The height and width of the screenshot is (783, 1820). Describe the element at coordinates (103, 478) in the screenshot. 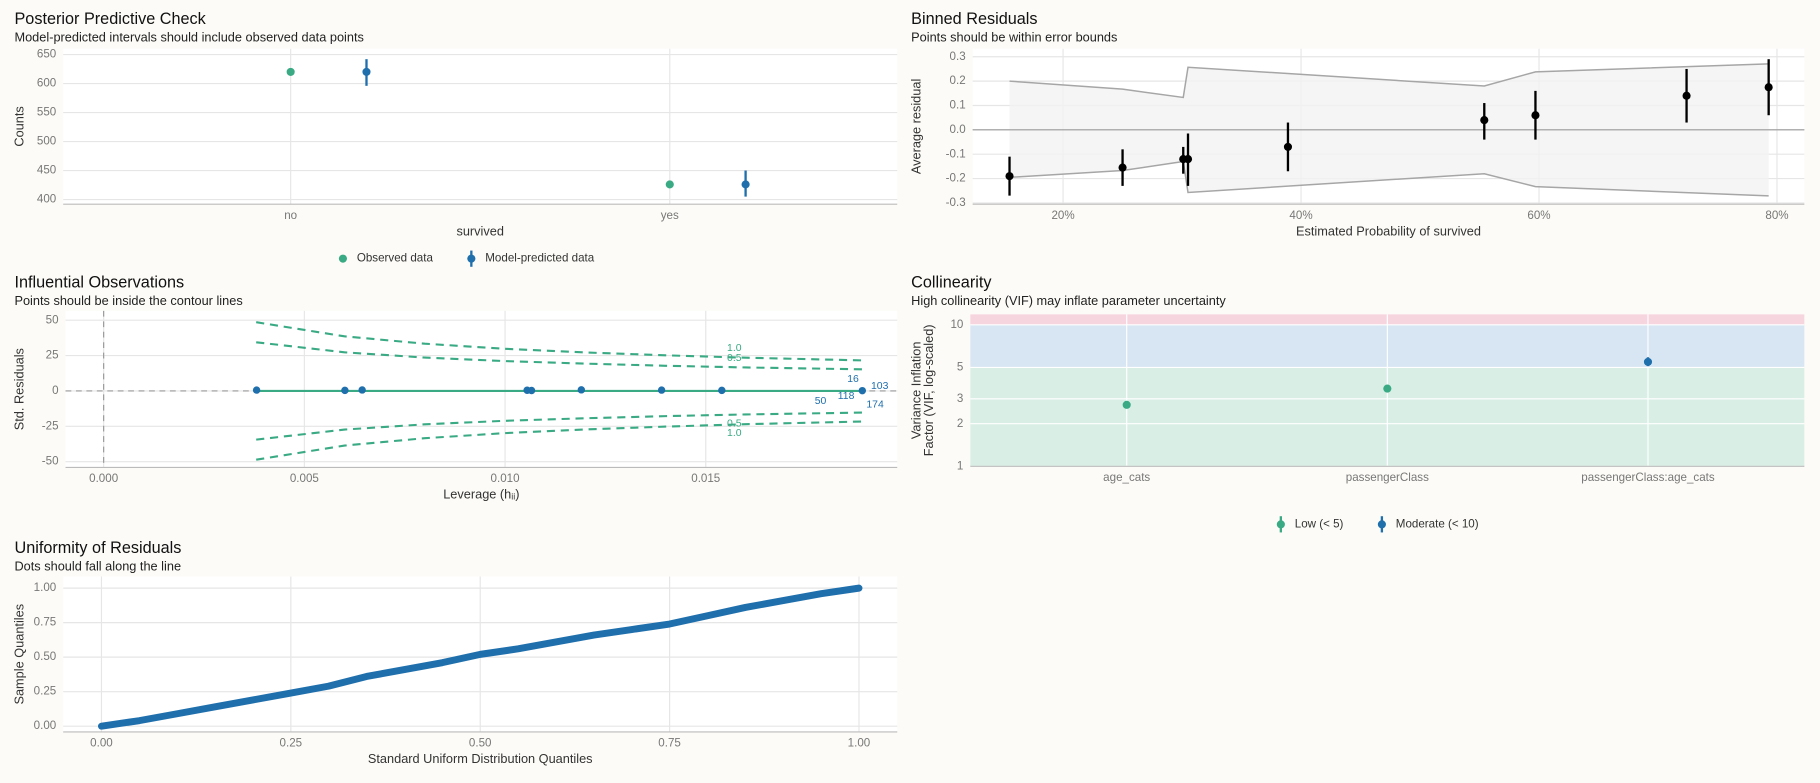

I see `x-tick-label: 0.000` at that location.